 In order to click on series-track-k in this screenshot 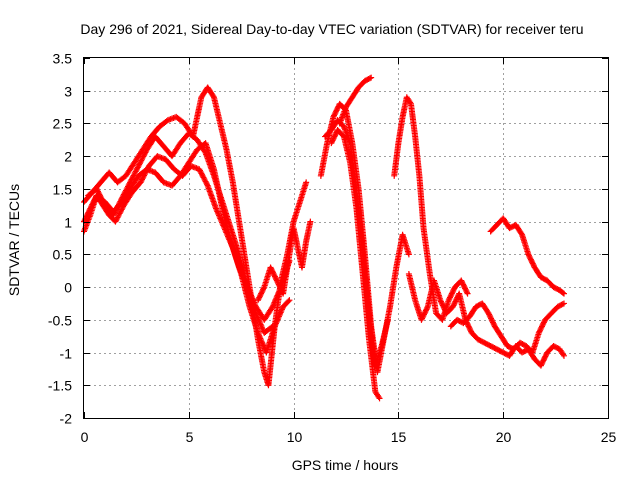, I will do `click(486, 320)`.